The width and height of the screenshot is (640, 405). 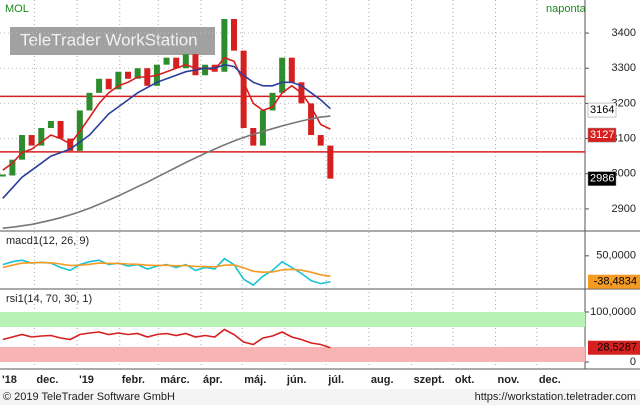 I want to click on last-value-label: -38,4834, so click(x=615, y=282).